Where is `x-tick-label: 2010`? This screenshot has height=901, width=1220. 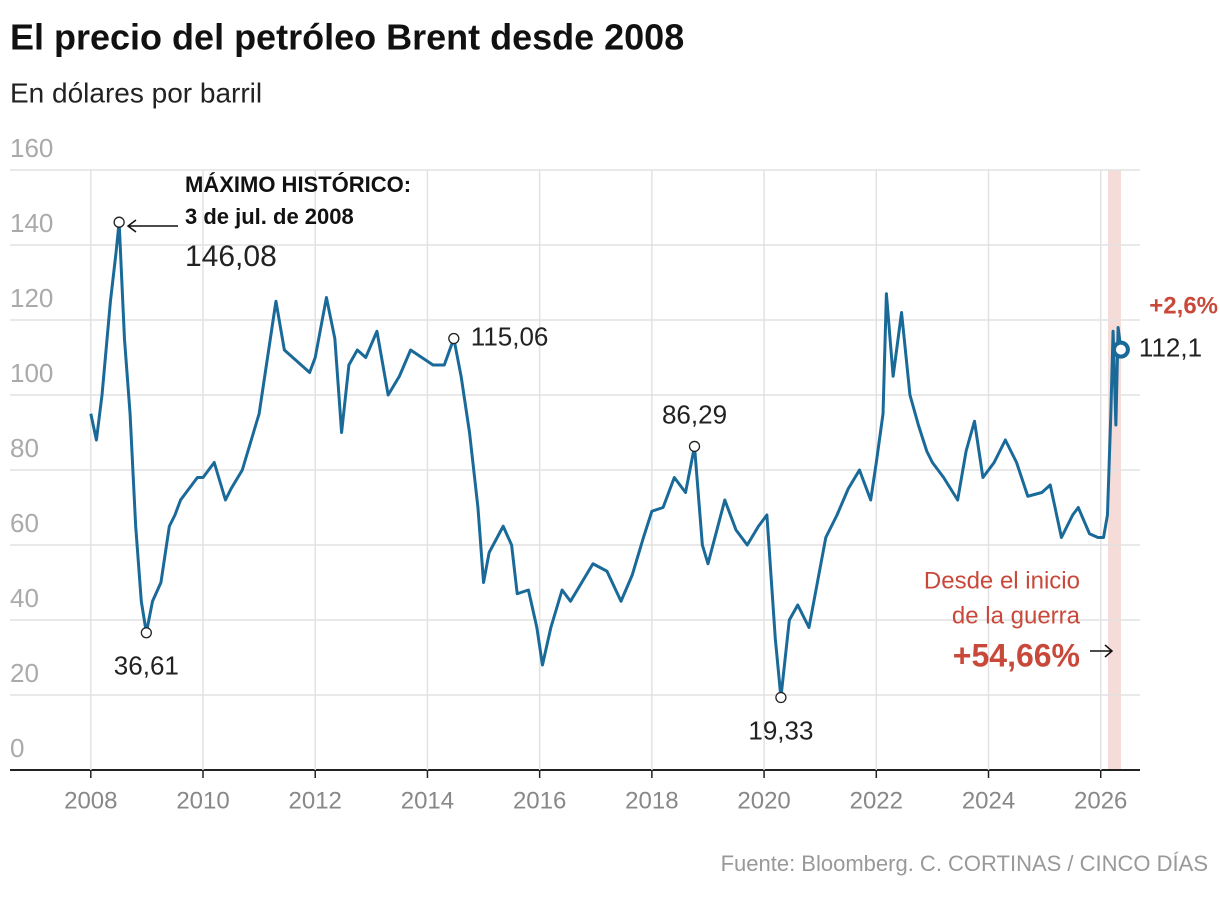
x-tick-label: 2010 is located at coordinates (202, 800).